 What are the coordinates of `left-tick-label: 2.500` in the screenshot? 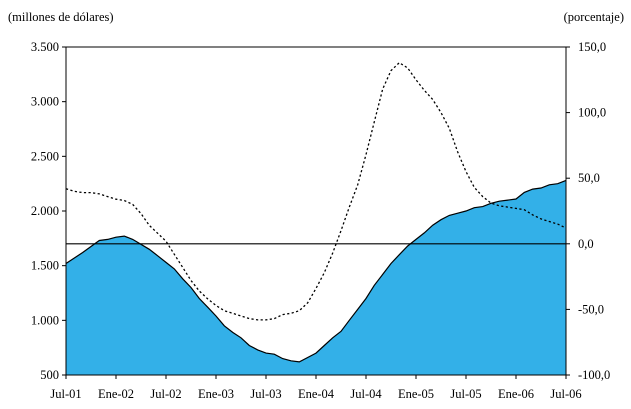 It's located at (45, 156).